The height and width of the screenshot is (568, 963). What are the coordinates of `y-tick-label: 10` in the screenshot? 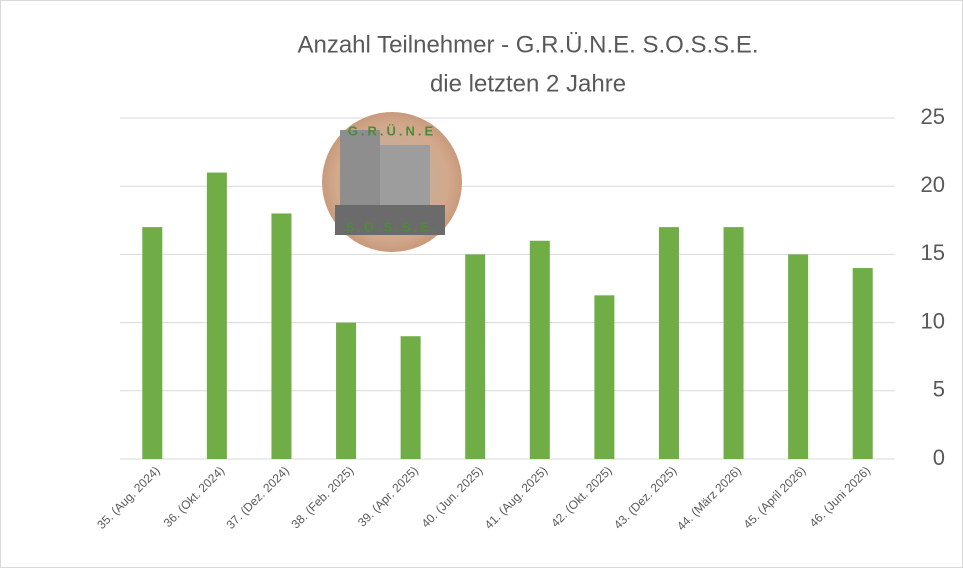 It's located at (933, 320).